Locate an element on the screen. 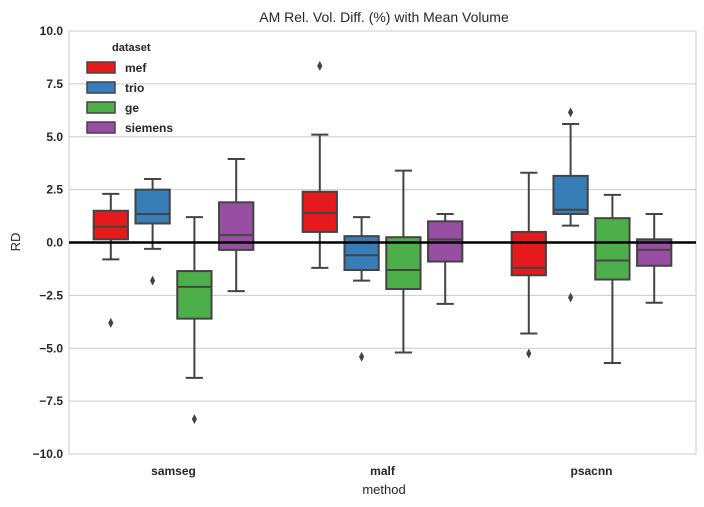  y-tick-label: 5.0 is located at coordinates (54, 137).